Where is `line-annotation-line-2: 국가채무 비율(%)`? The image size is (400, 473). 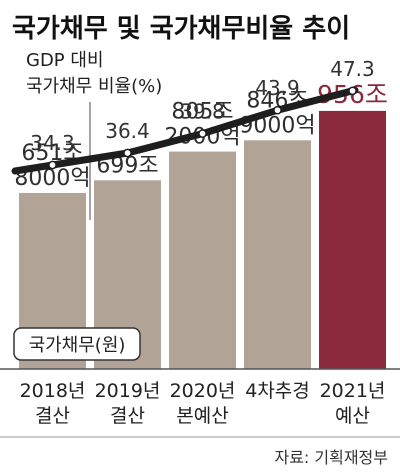 line-annotation-line-2: 국가채무 비율(%) is located at coordinates (94, 86).